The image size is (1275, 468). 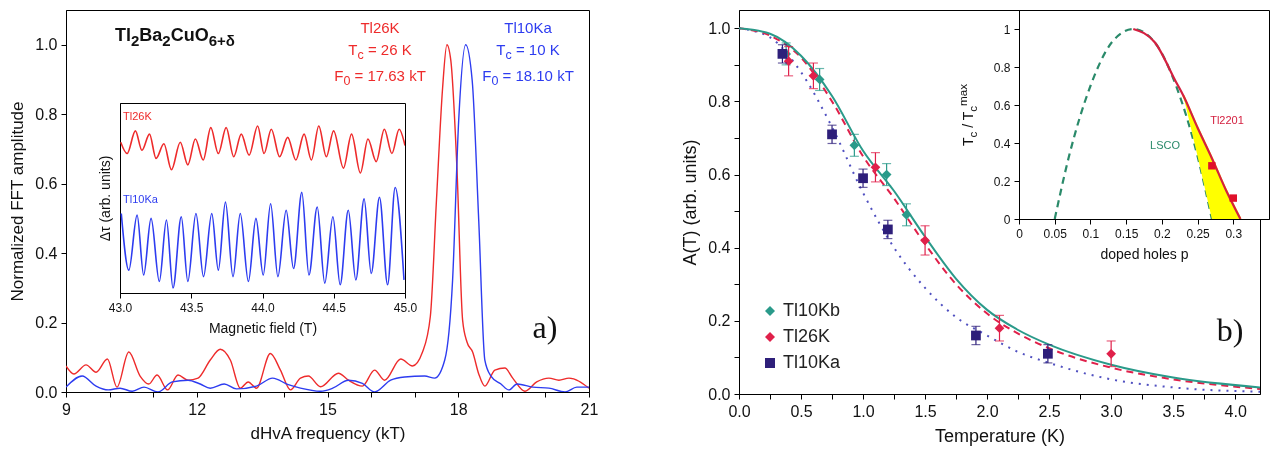 I want to click on x-tick-label: 0.25, so click(x=1198, y=233).